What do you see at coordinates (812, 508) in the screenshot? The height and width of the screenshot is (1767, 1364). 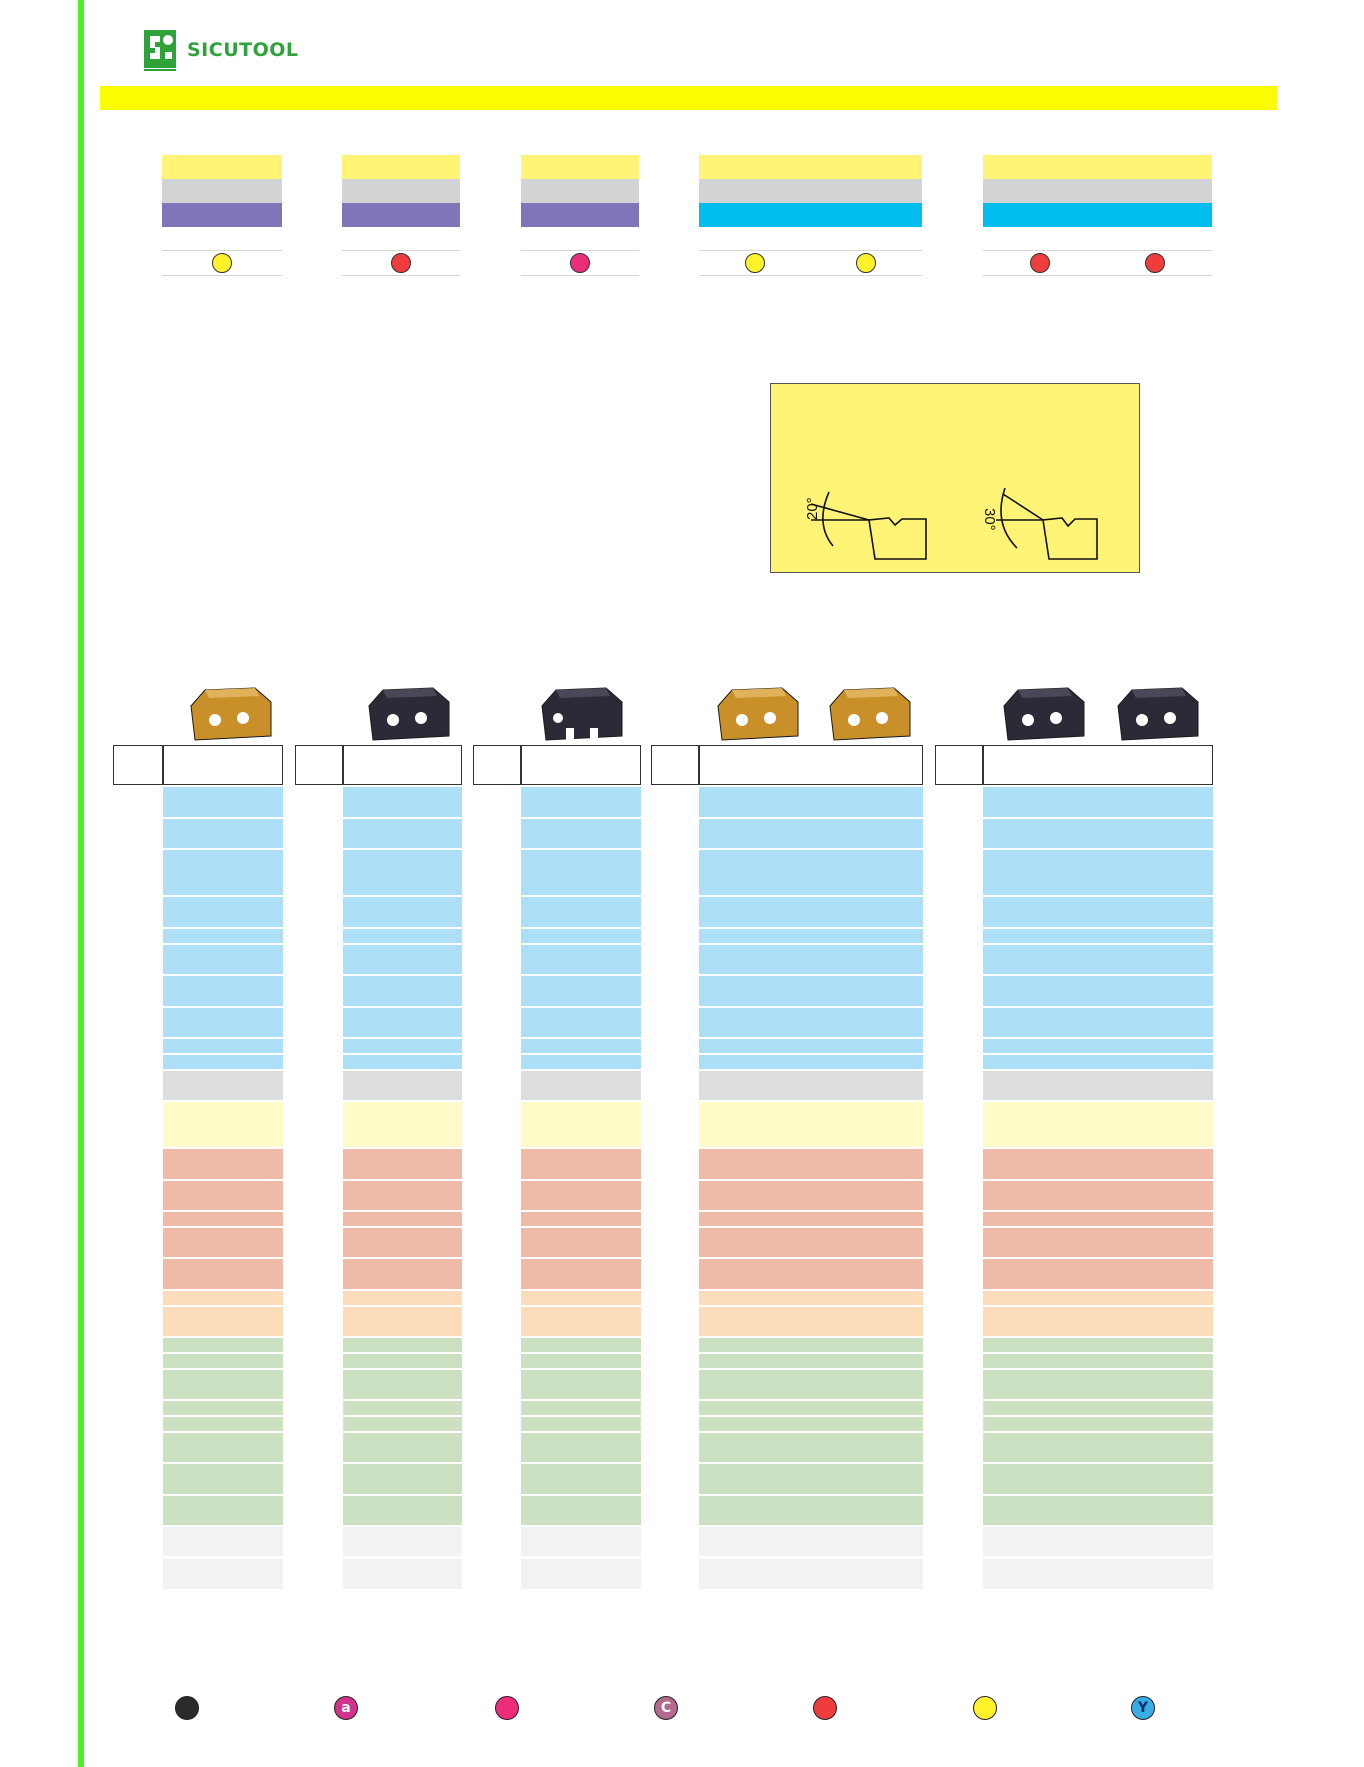 I see `angle-left-label: 20°` at bounding box center [812, 508].